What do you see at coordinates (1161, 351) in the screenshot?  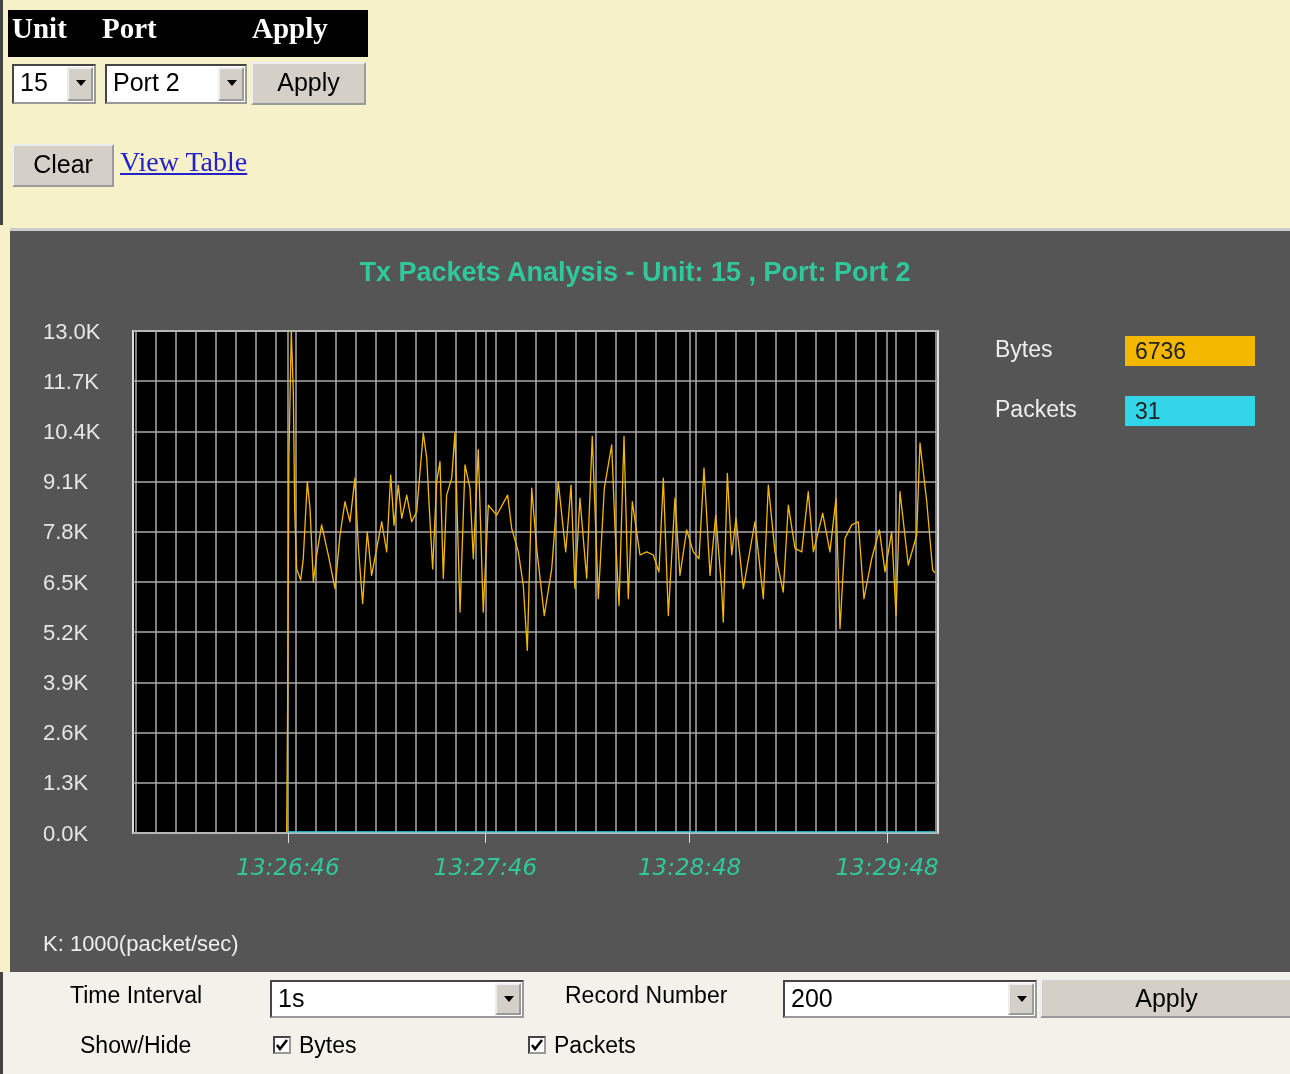 I see `text: 6736` at bounding box center [1161, 351].